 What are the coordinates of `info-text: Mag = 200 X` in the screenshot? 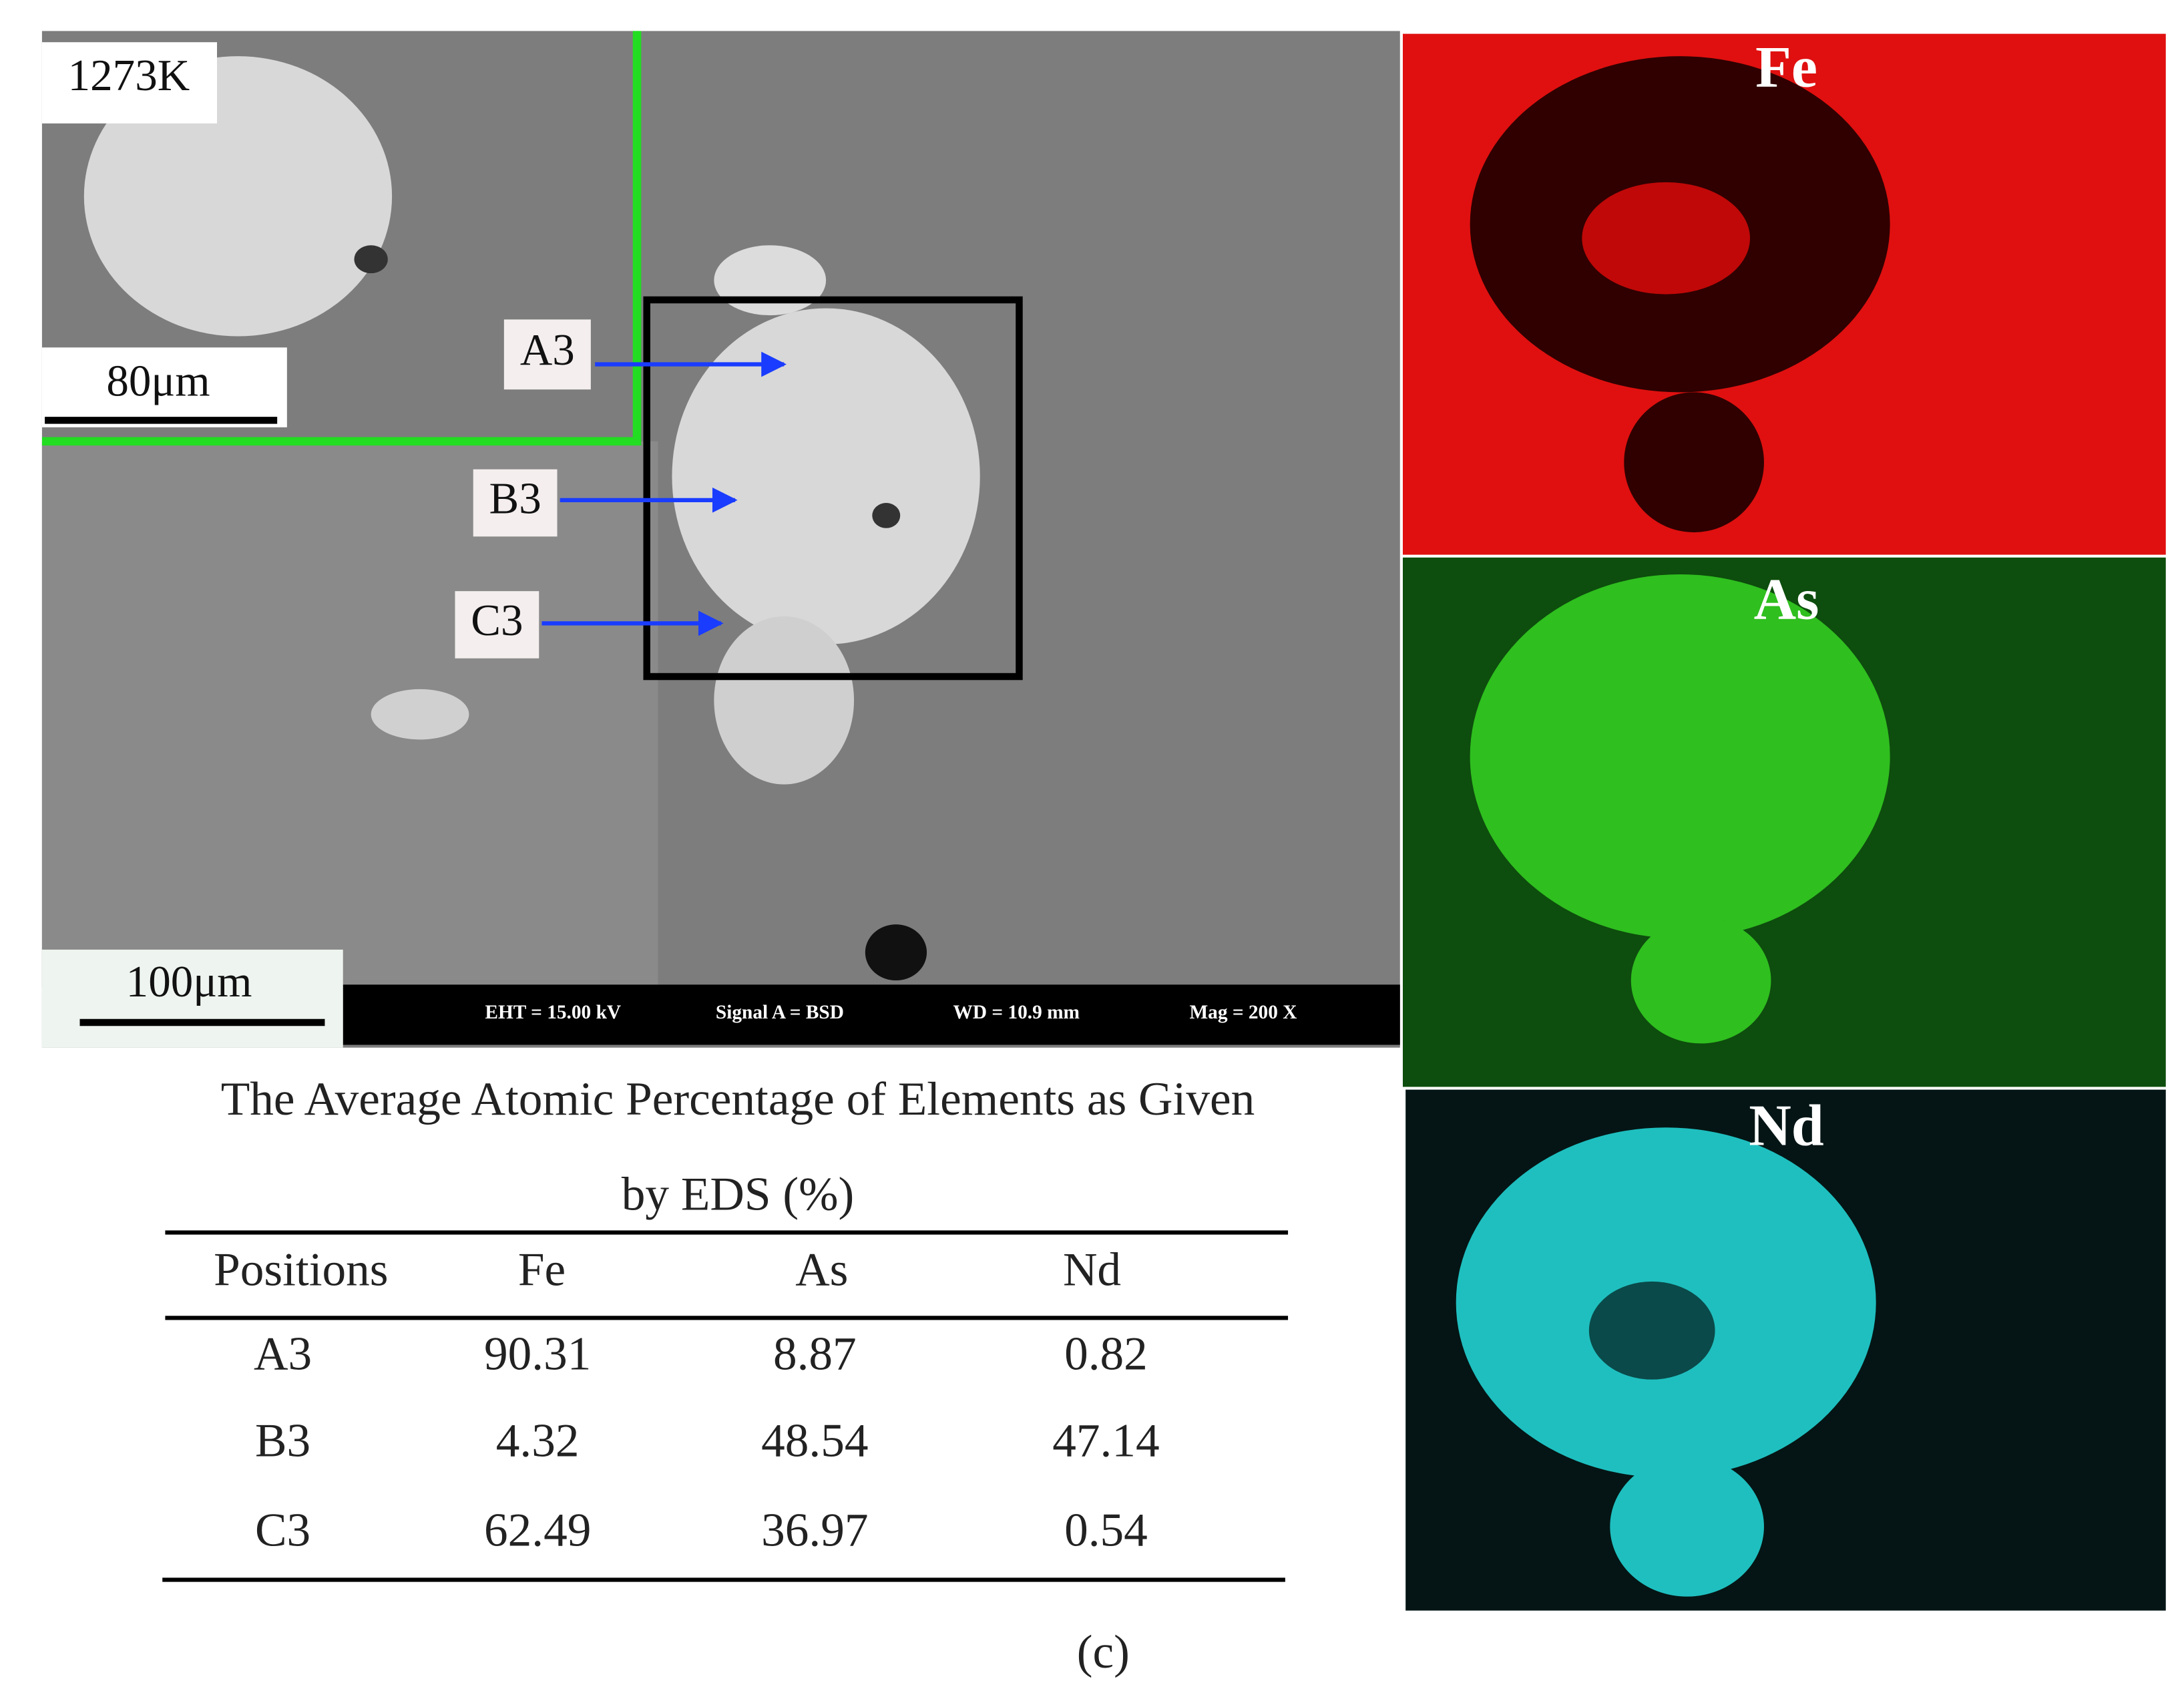 It's located at (1243, 1013).